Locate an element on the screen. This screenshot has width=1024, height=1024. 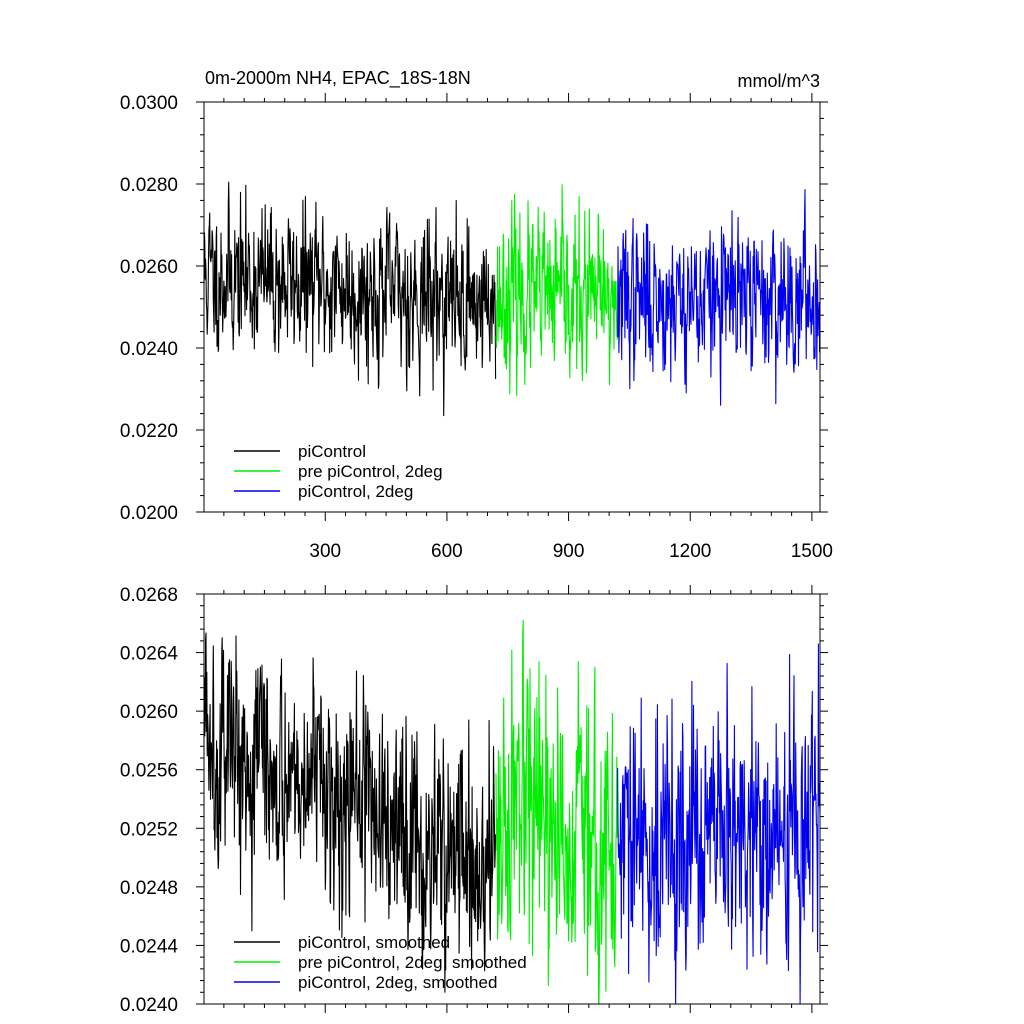
legend-label-picontrol: piControl is located at coordinates (332, 451).